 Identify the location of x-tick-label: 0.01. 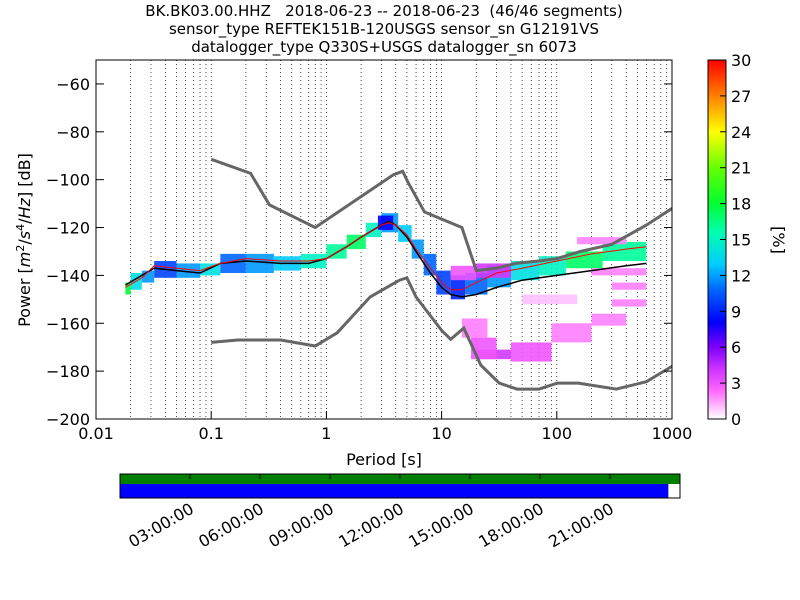
(96, 433).